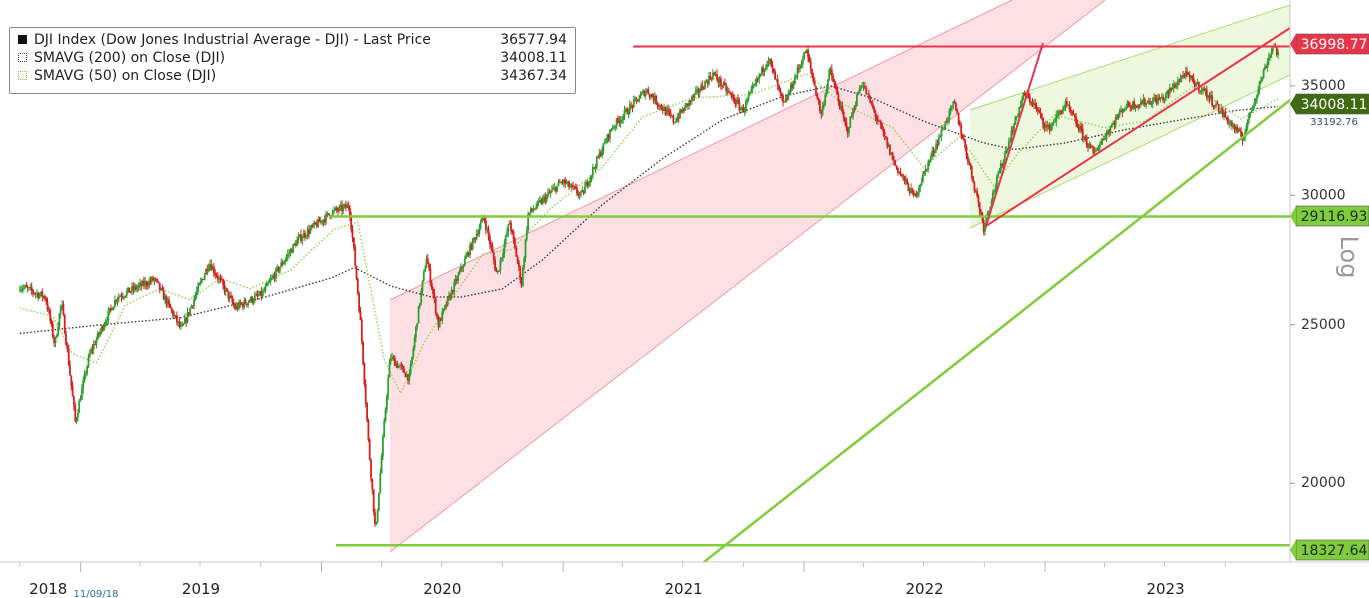  What do you see at coordinates (201, 589) in the screenshot?
I see `x-year-label: 2019` at bounding box center [201, 589].